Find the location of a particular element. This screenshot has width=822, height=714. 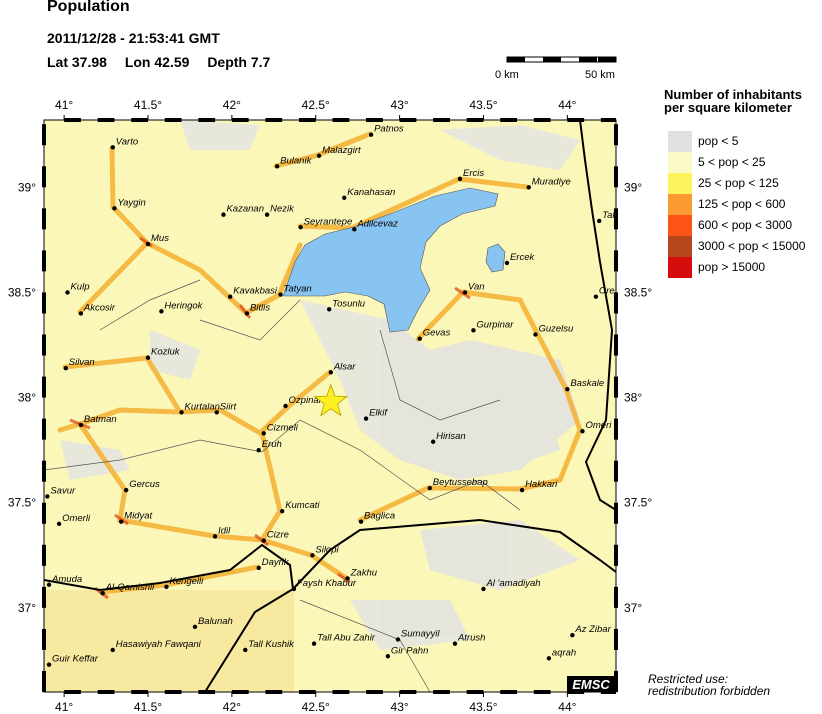

city-akcosir: Akcosir is located at coordinates (97, 309).